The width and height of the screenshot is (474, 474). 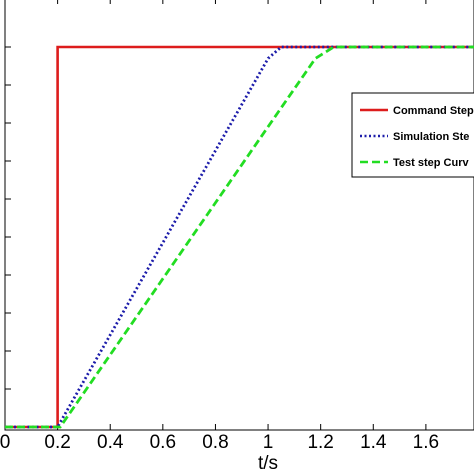 What do you see at coordinates (215, 442) in the screenshot?
I see `x-tick-label: 0.8` at bounding box center [215, 442].